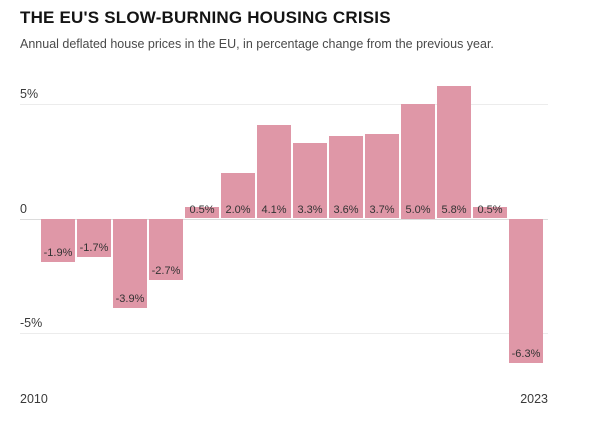 This screenshot has height=430, width=601. I want to click on bar-2021, so click(454, 152).